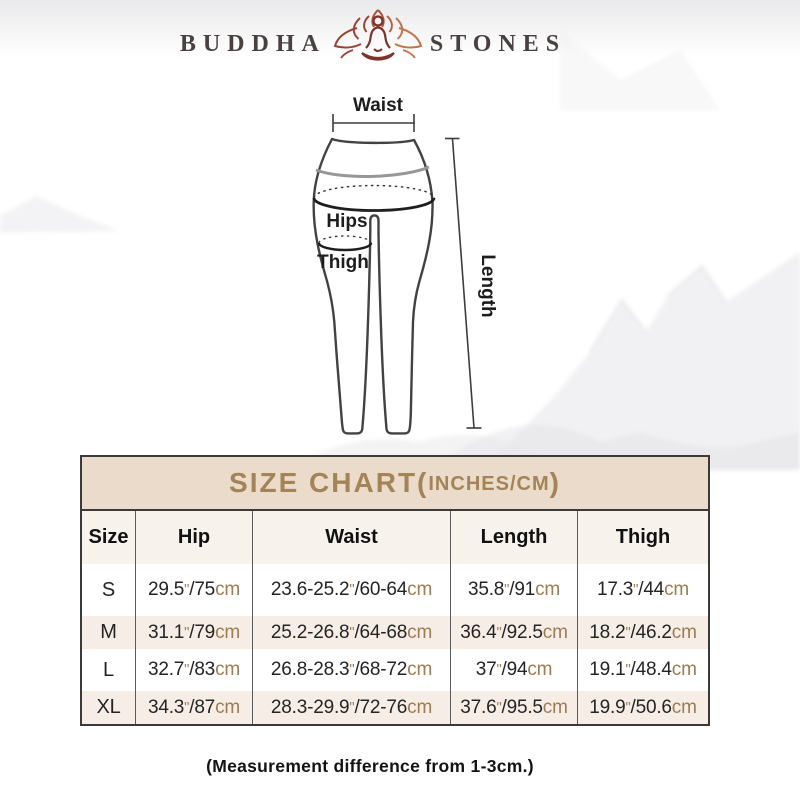 This screenshot has width=800, height=800. I want to click on waistband-seam, so click(372, 171).